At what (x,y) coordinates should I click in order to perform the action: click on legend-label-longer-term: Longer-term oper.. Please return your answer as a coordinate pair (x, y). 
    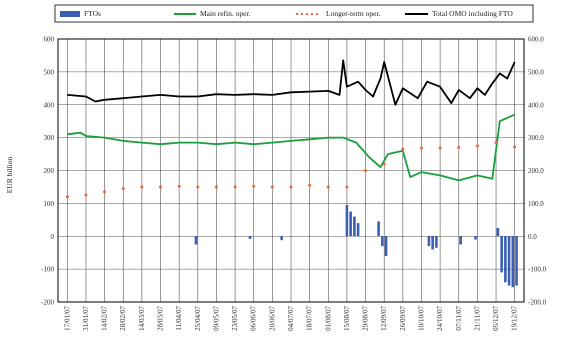
    Looking at the image, I should click on (353, 13).